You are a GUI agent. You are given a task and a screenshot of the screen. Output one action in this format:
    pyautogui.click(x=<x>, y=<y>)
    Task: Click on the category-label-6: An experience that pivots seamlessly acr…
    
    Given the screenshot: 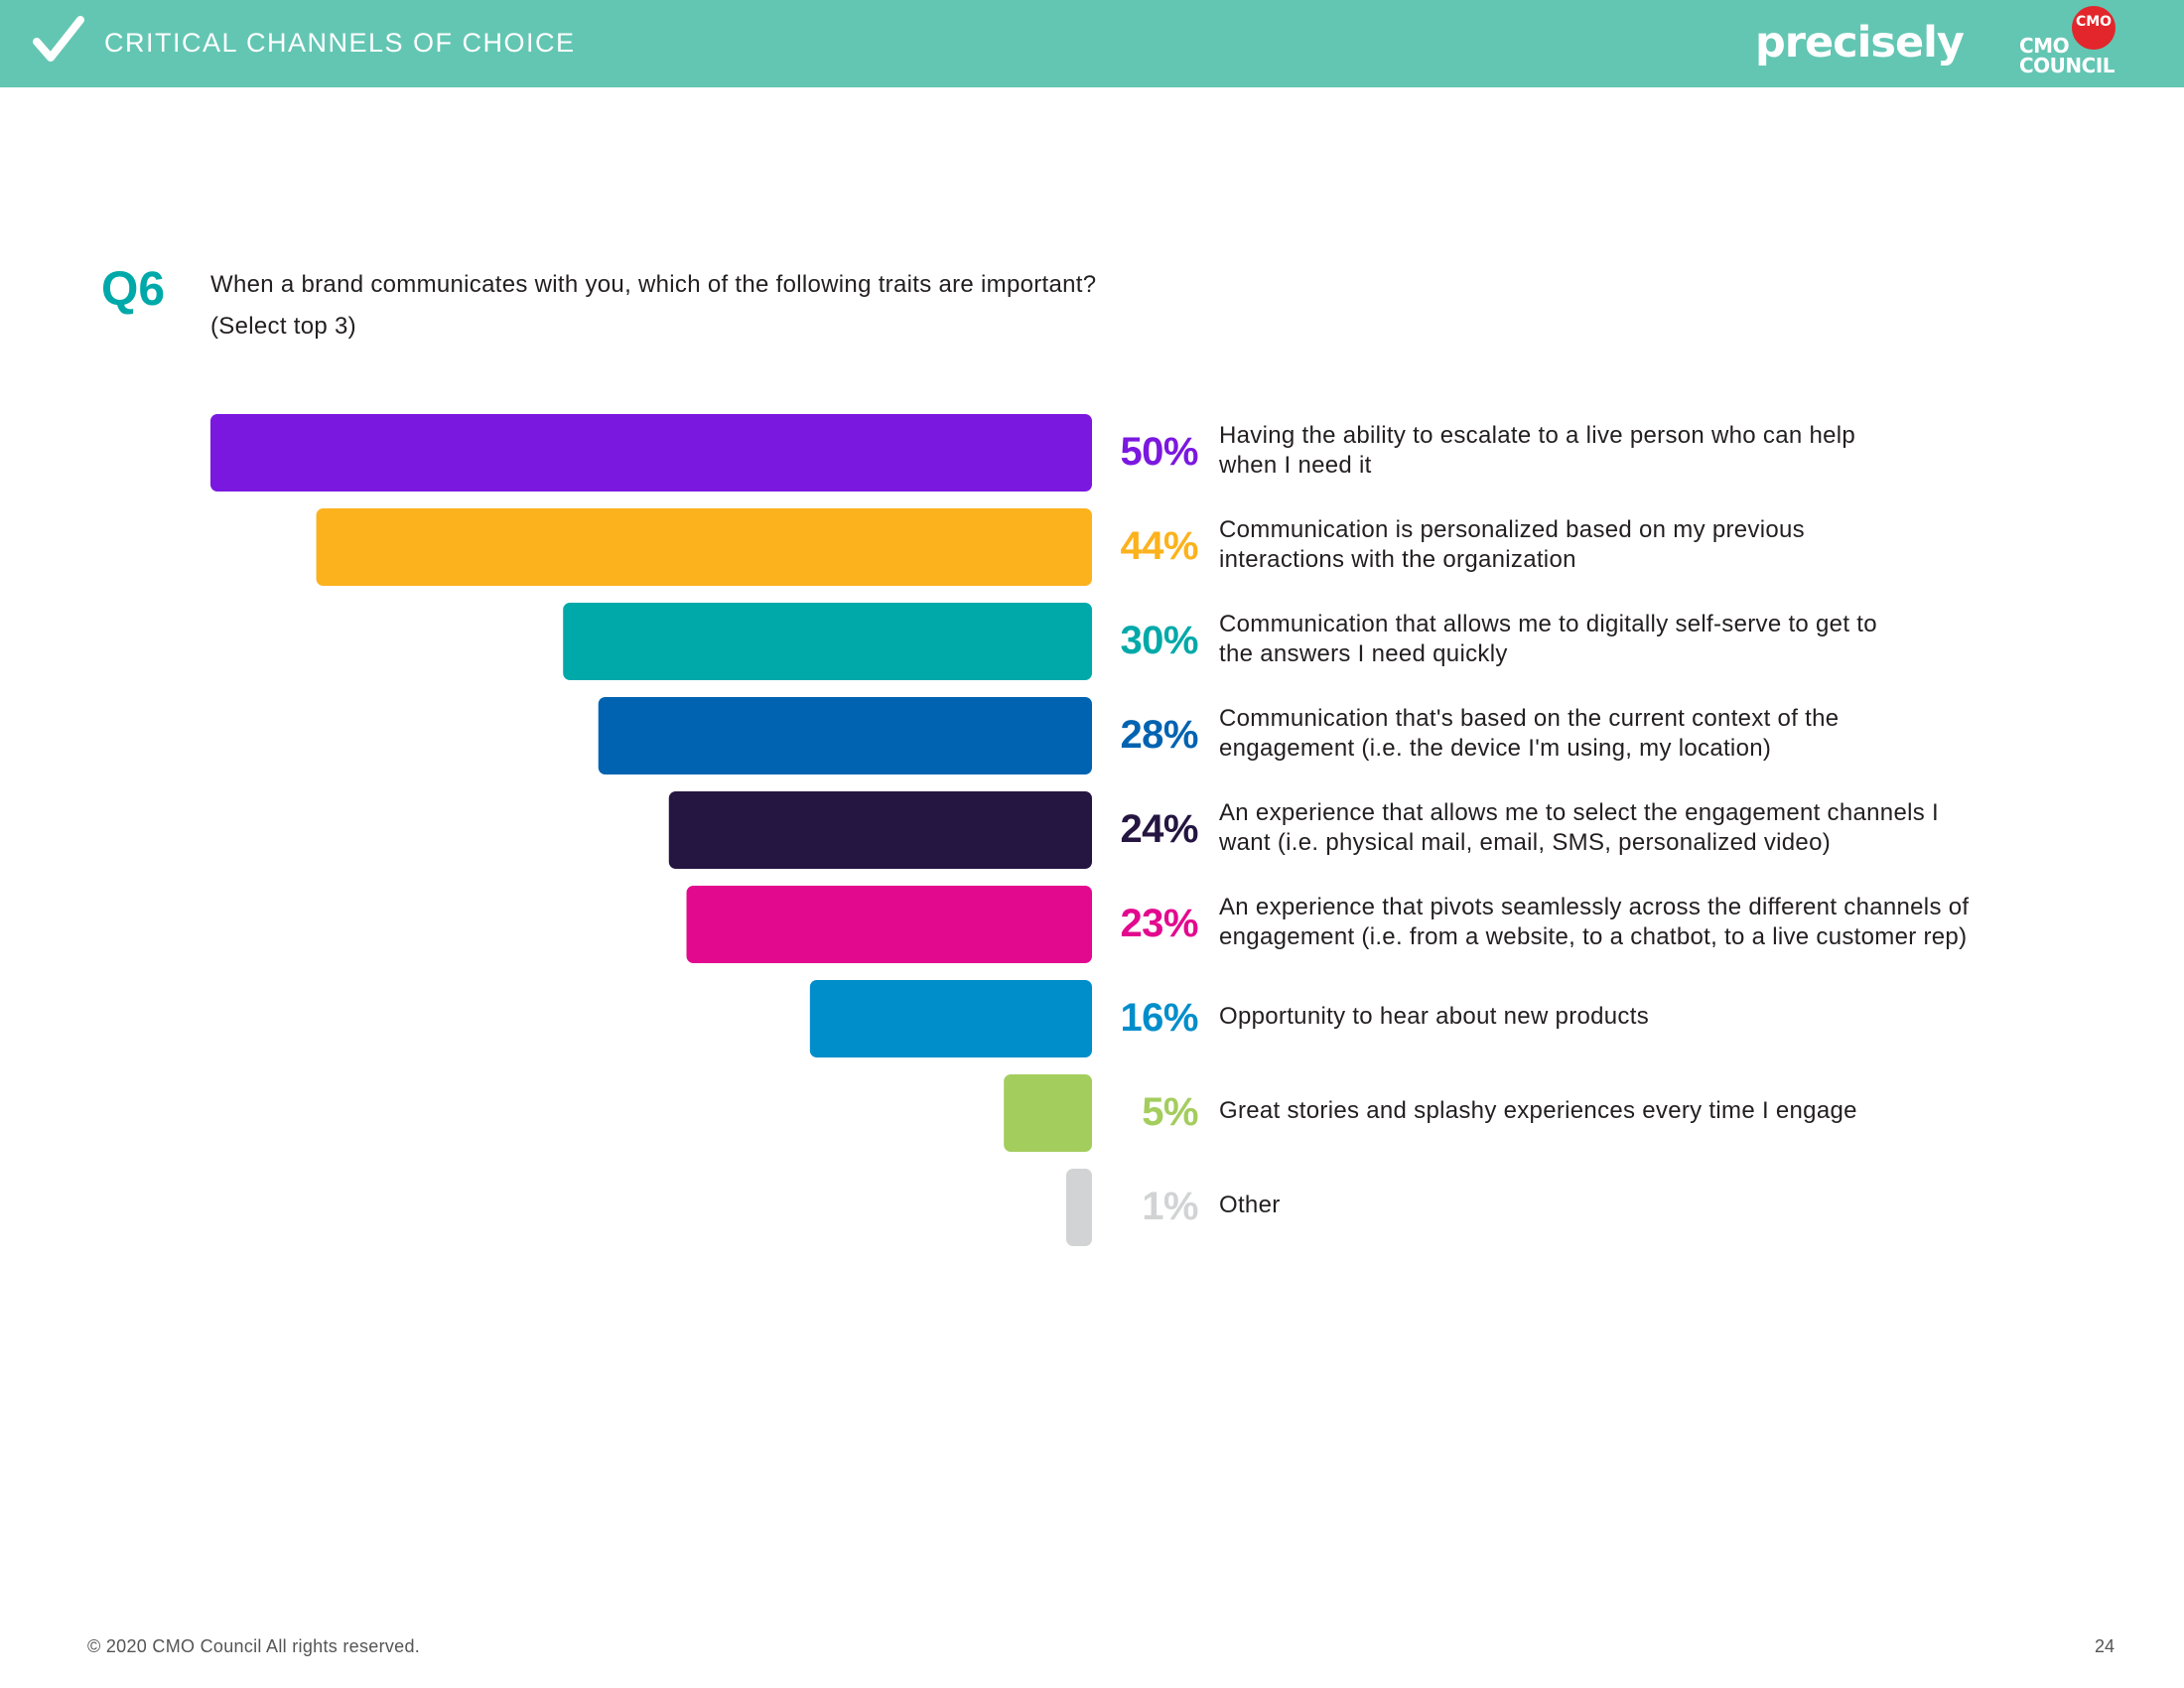 What is the action you would take?
    pyautogui.click(x=1594, y=922)
    